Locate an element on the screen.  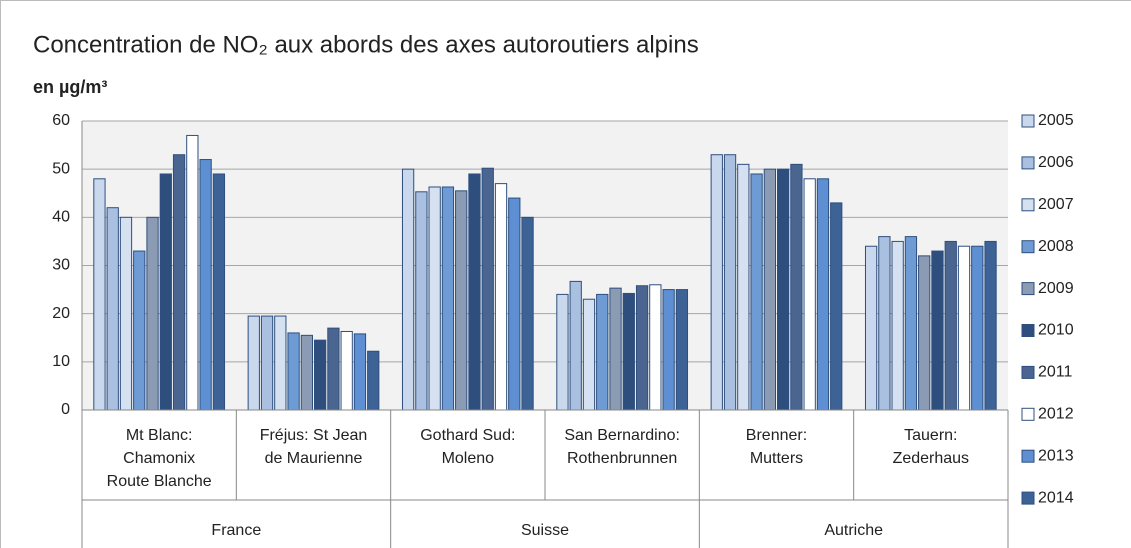
x-tick-label: Mt Blanc: Chamonix Route Blanche is located at coordinates (159, 458).